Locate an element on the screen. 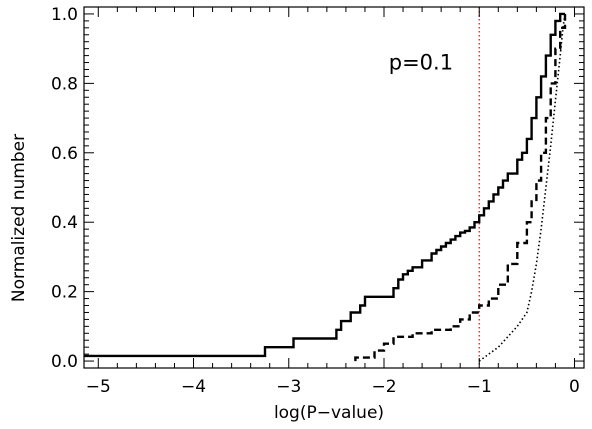  y-tick-label: 1.0 is located at coordinates (64, 15).